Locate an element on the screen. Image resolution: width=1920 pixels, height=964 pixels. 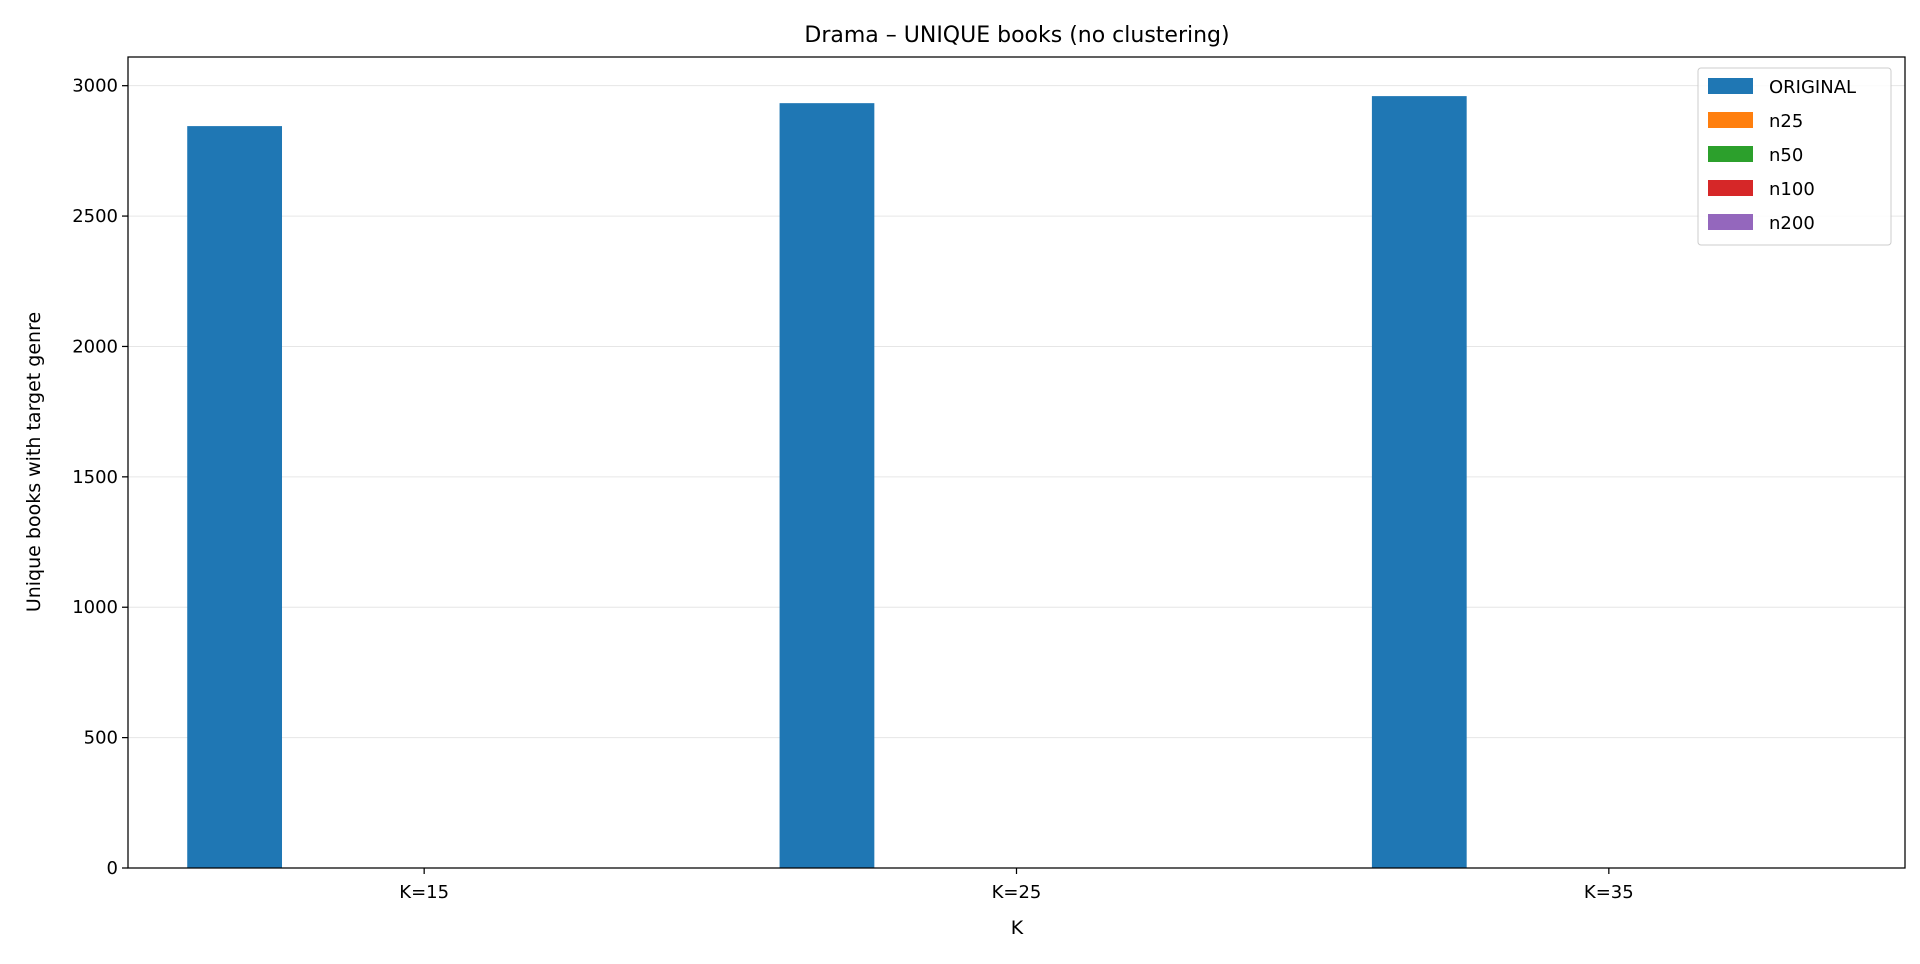
legend-swatch-original is located at coordinates (1730, 86).